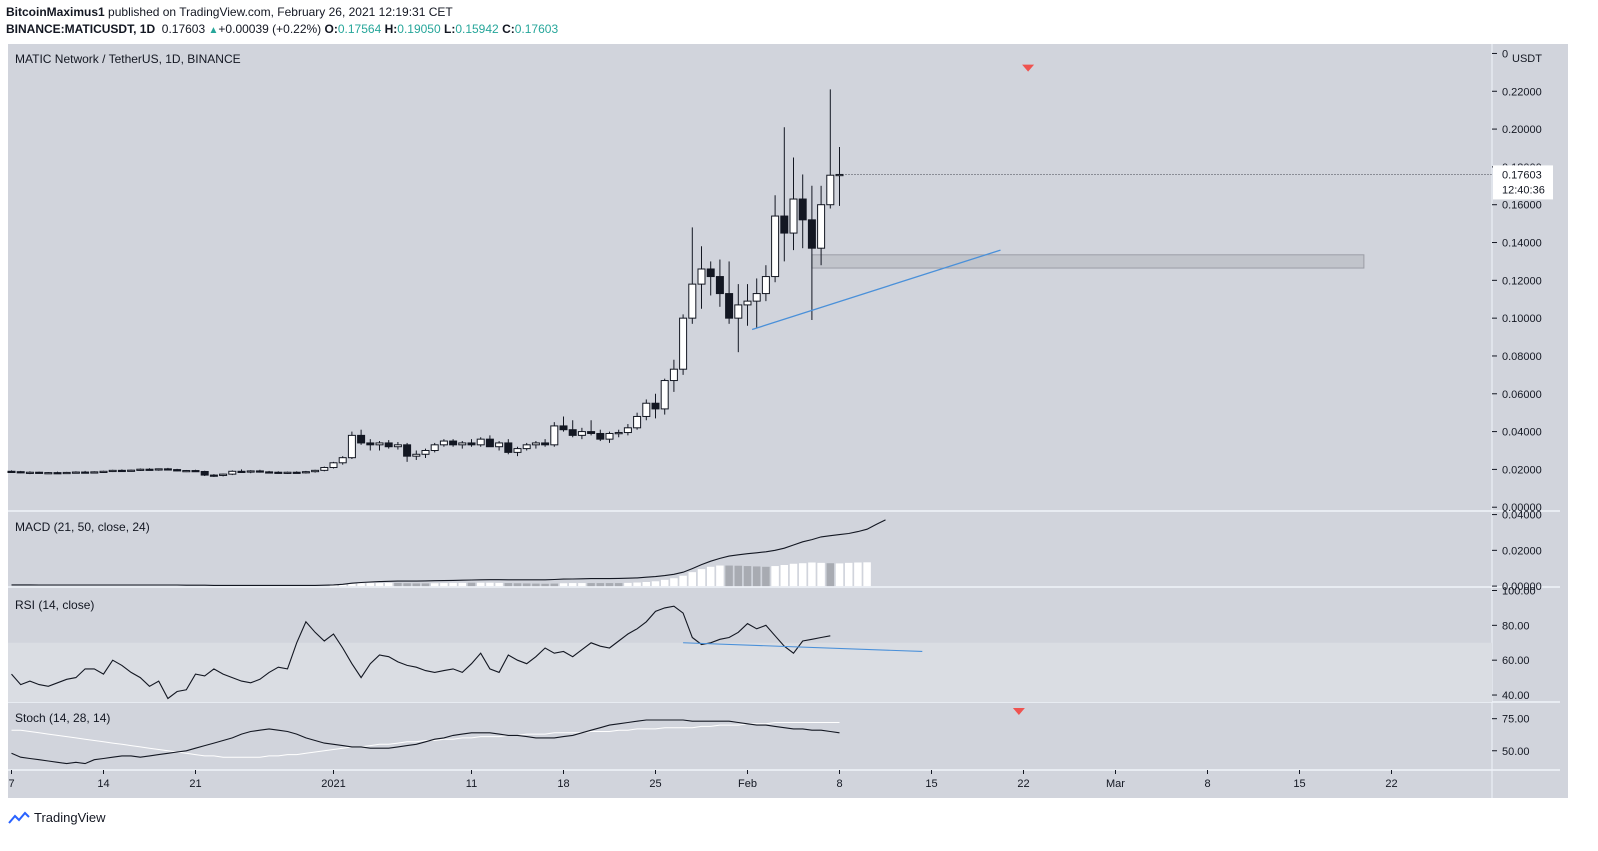 The width and height of the screenshot is (1598, 851). Describe the element at coordinates (876, 290) in the screenshot. I see `price-trendline` at that location.